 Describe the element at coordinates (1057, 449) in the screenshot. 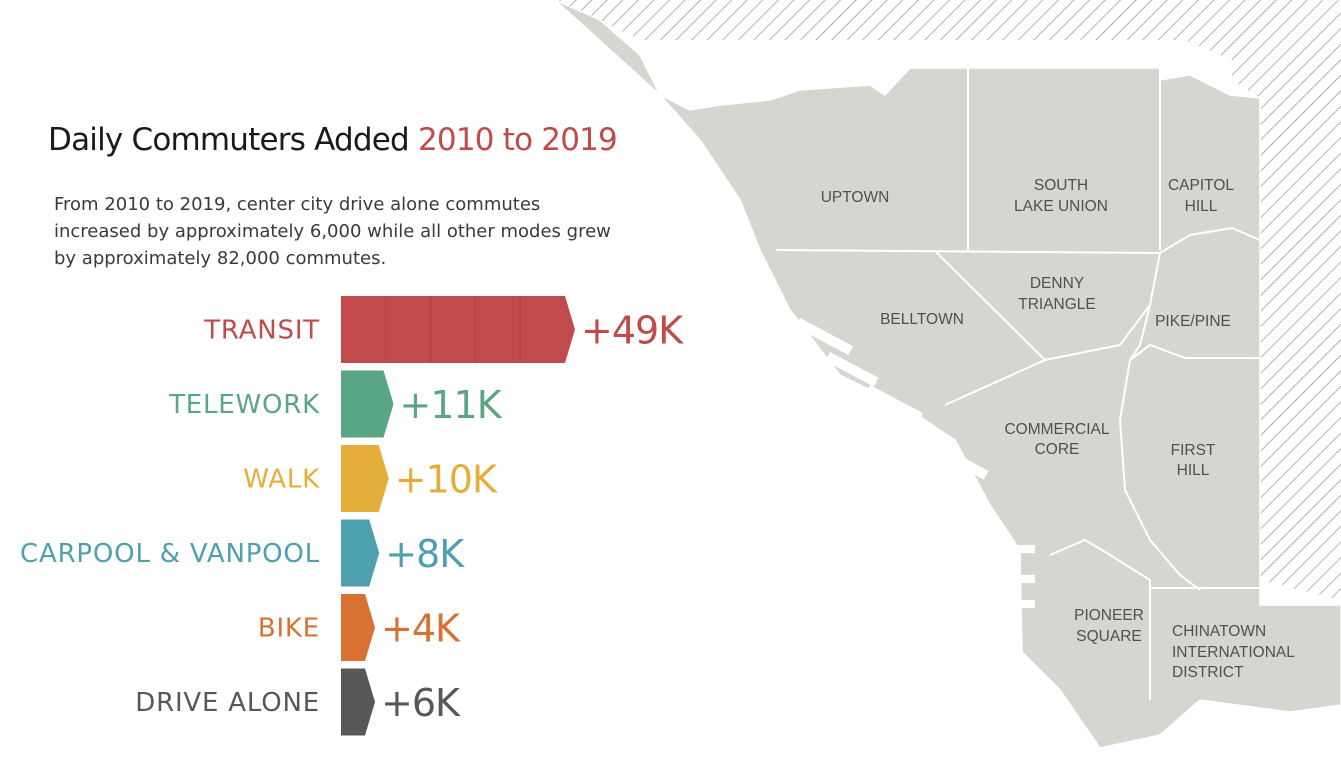

I see `map-label-commercial-core: CORE` at that location.